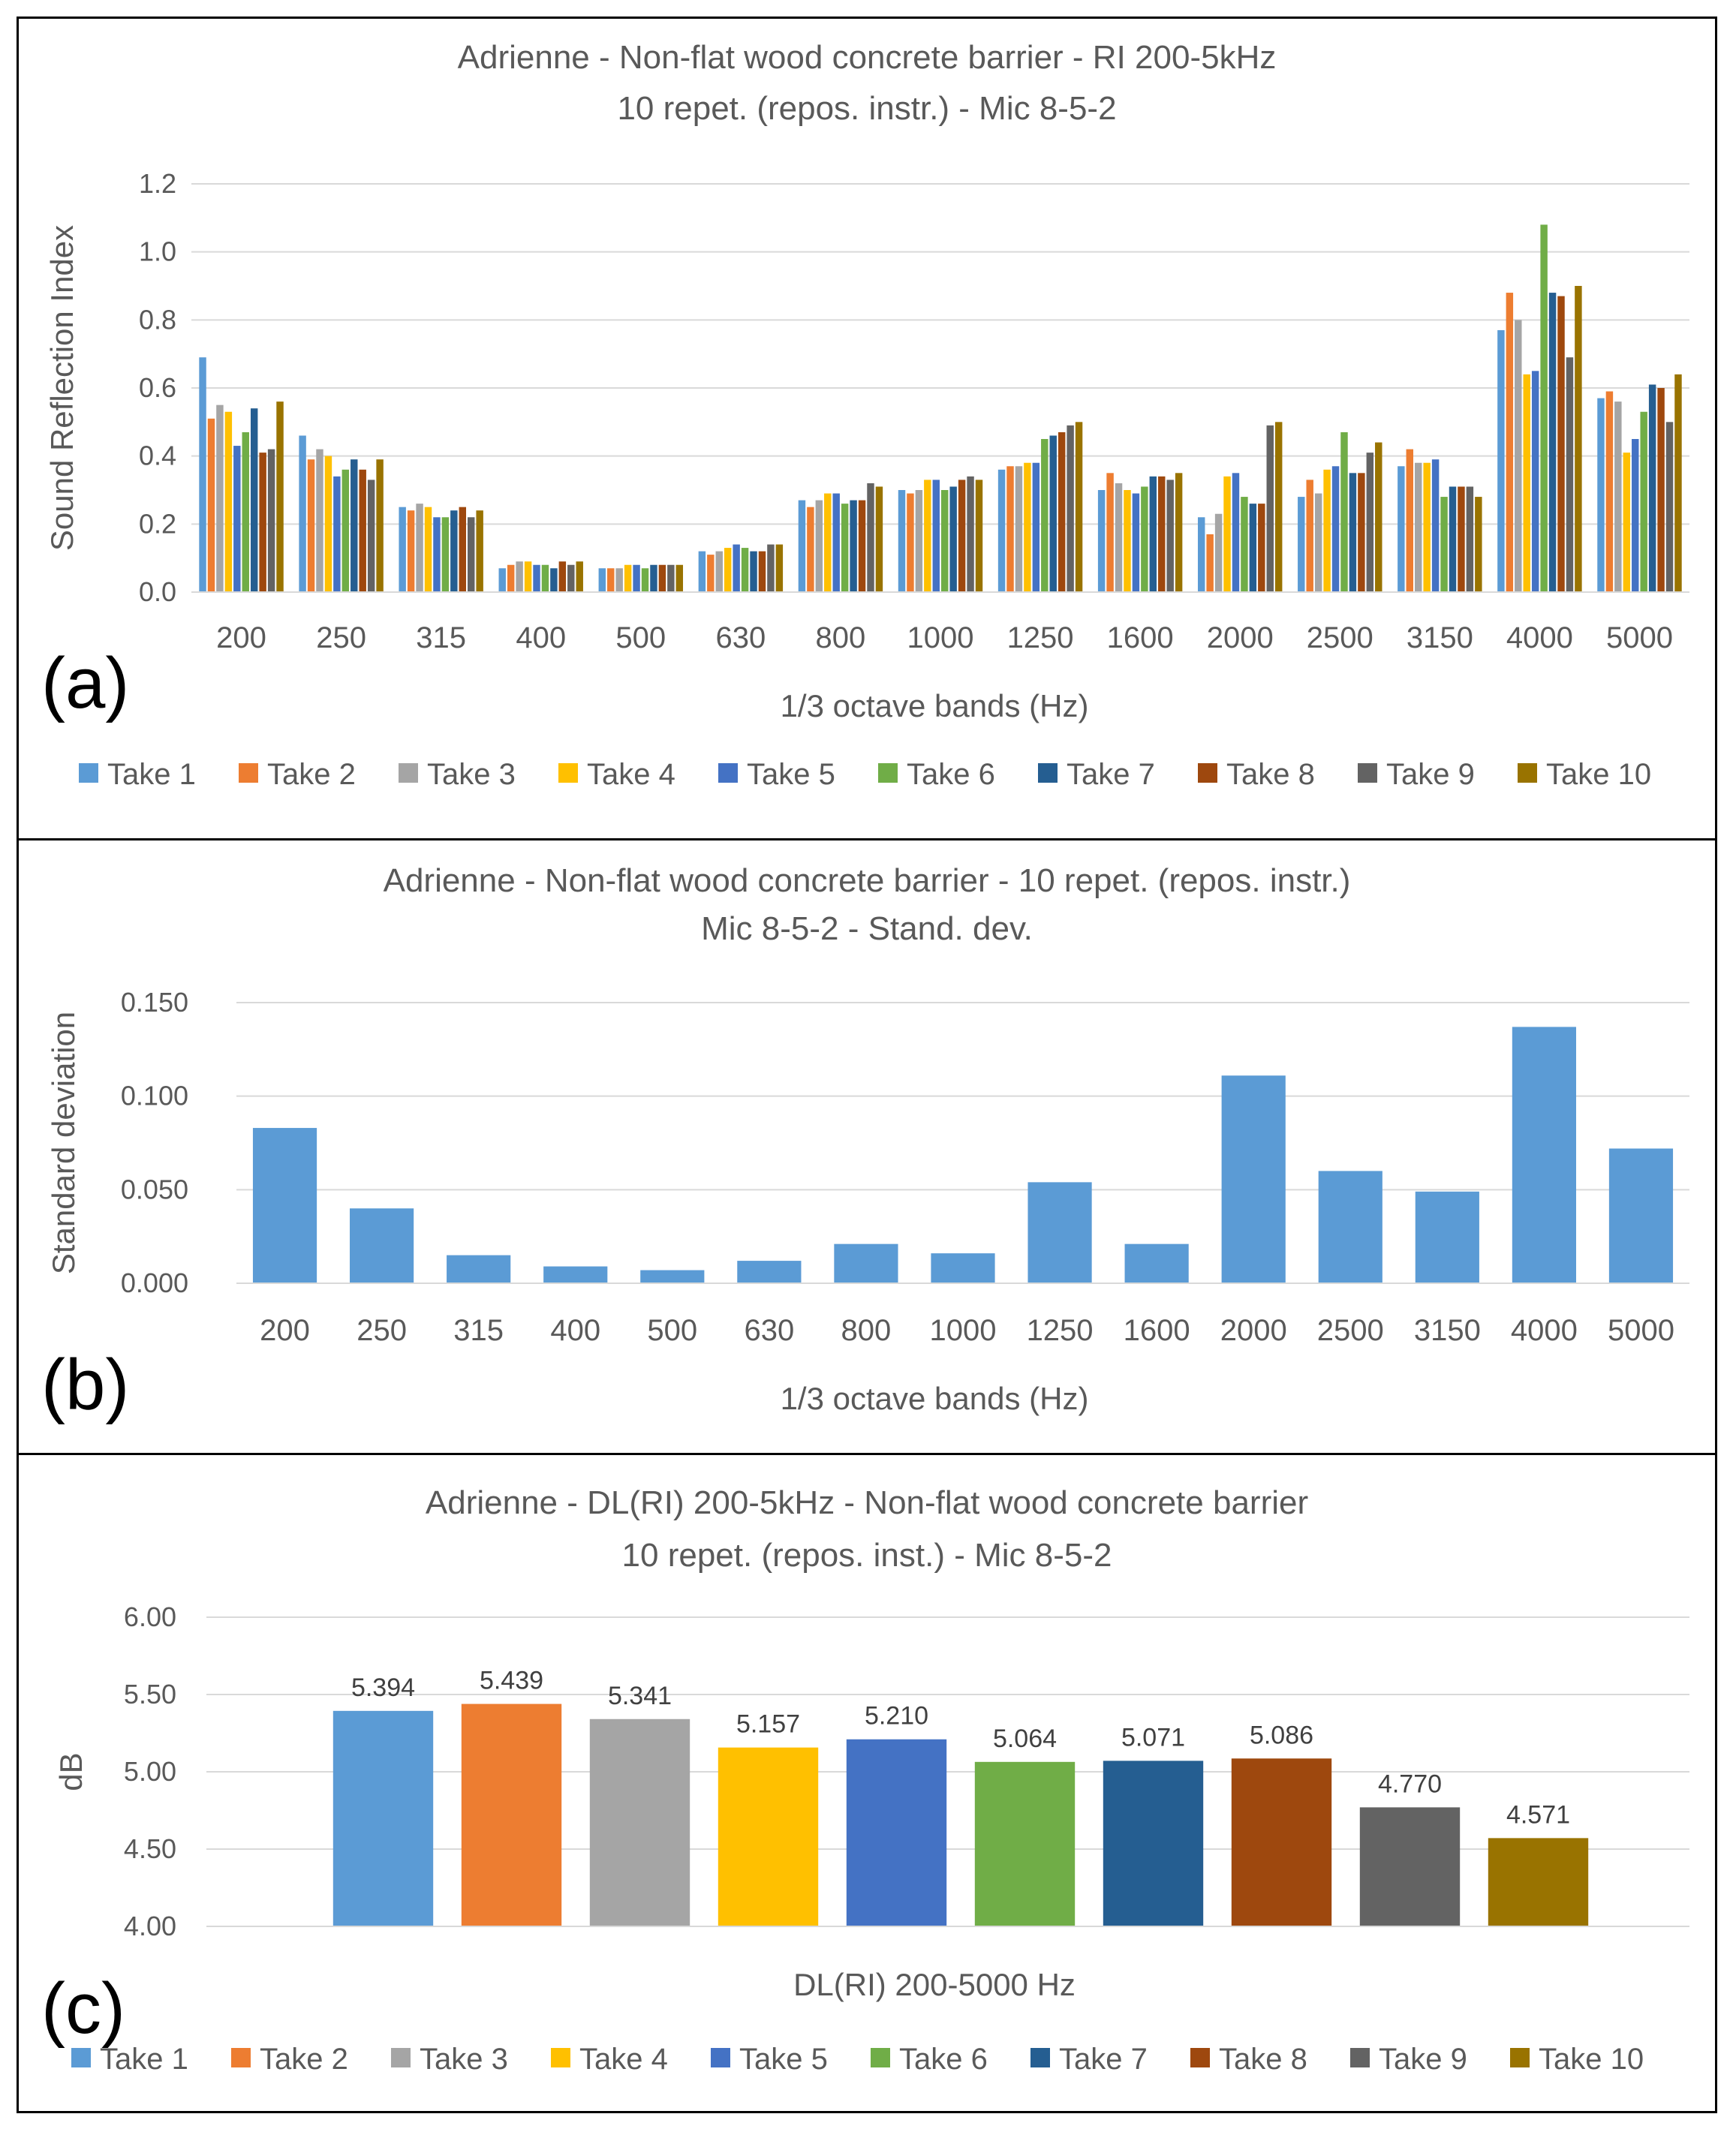  I want to click on chart-b-xtick-label: 800, so click(866, 1330).